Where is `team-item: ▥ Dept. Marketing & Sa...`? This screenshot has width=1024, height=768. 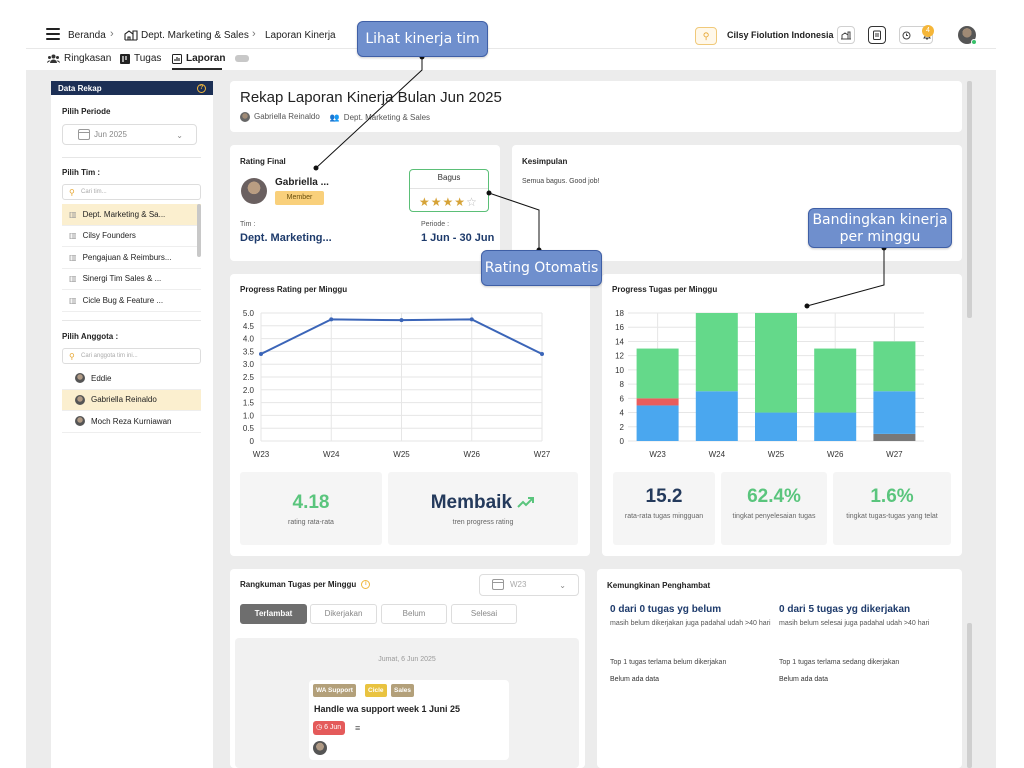
team-item: ▥ Dept. Marketing & Sa... is located at coordinates (131, 215).